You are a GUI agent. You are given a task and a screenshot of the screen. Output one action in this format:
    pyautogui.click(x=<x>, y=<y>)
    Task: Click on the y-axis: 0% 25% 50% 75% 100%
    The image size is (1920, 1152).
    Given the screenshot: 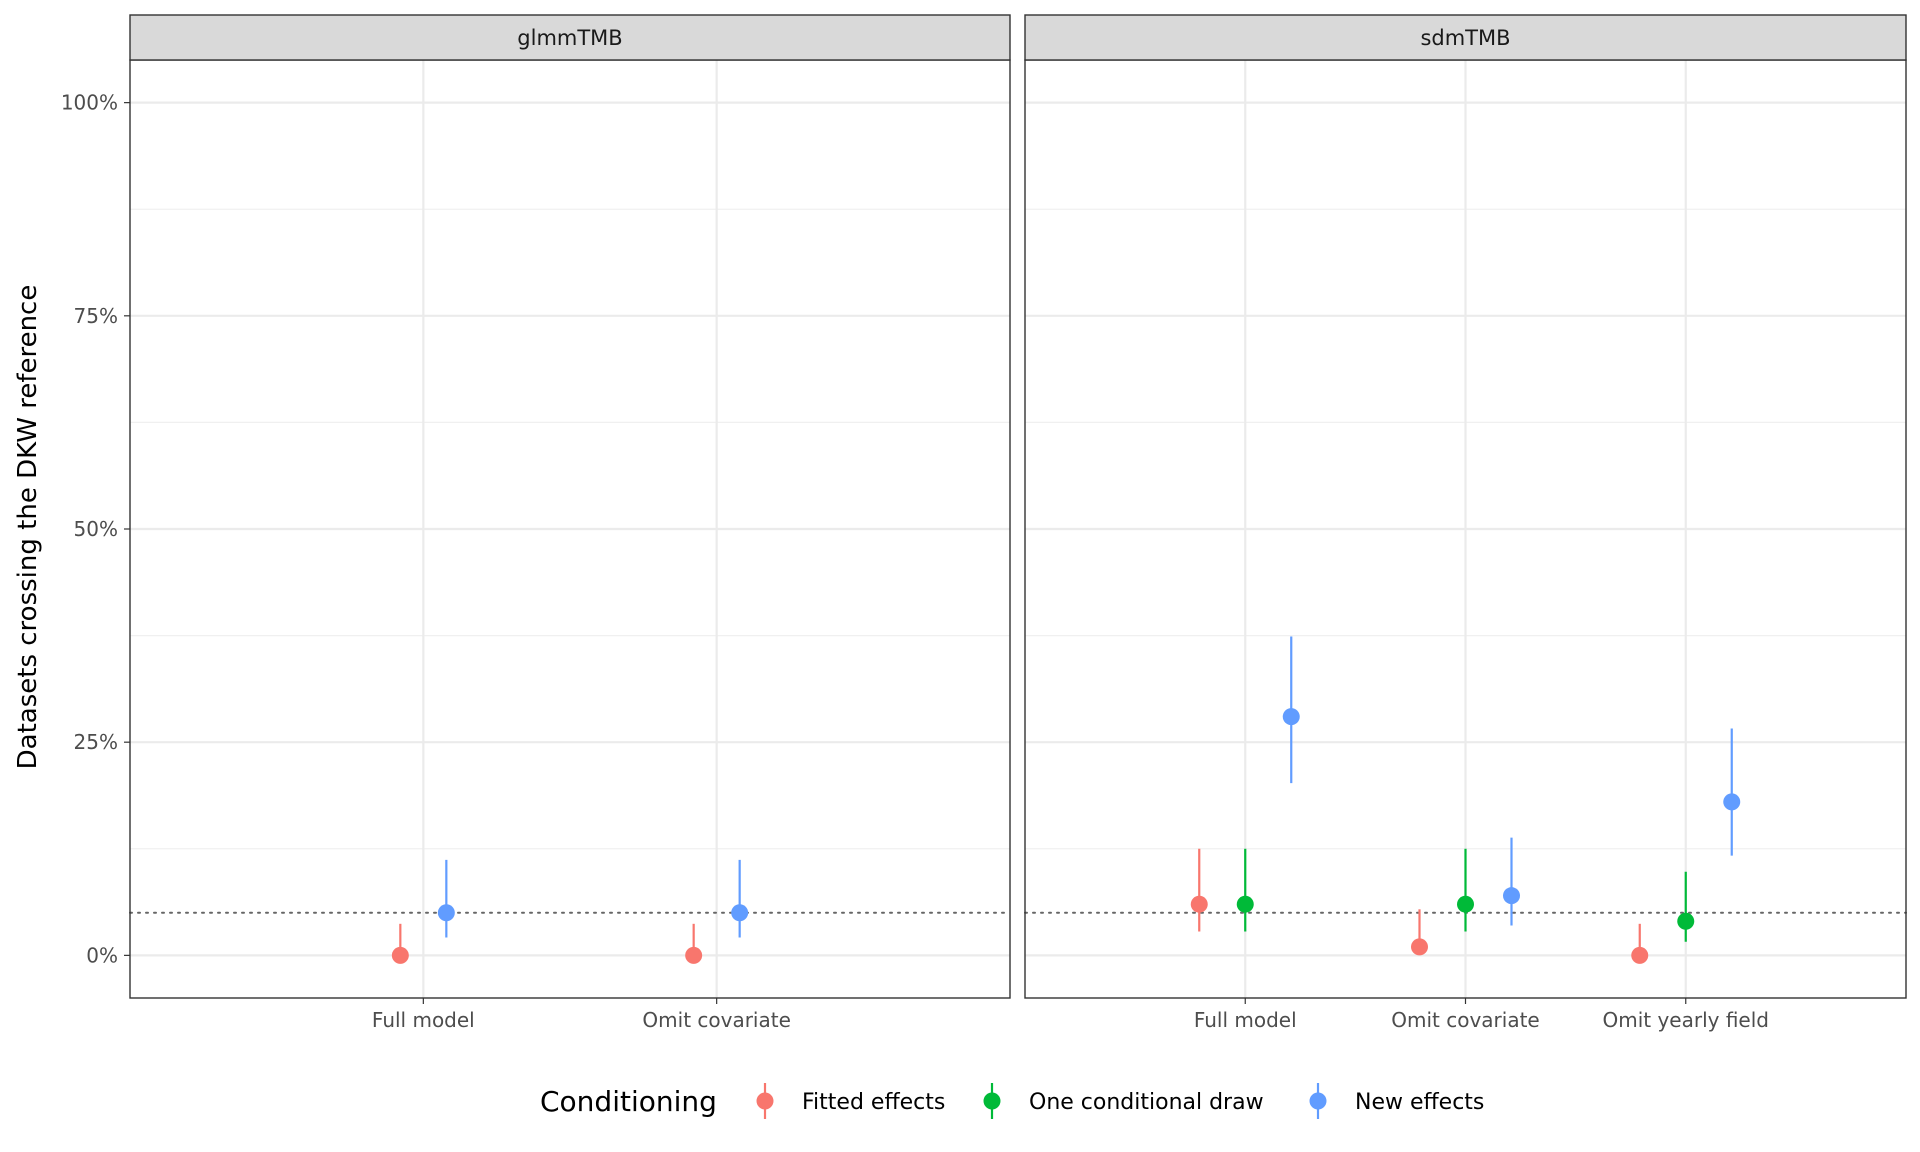 What is the action you would take?
    pyautogui.click(x=95, y=529)
    